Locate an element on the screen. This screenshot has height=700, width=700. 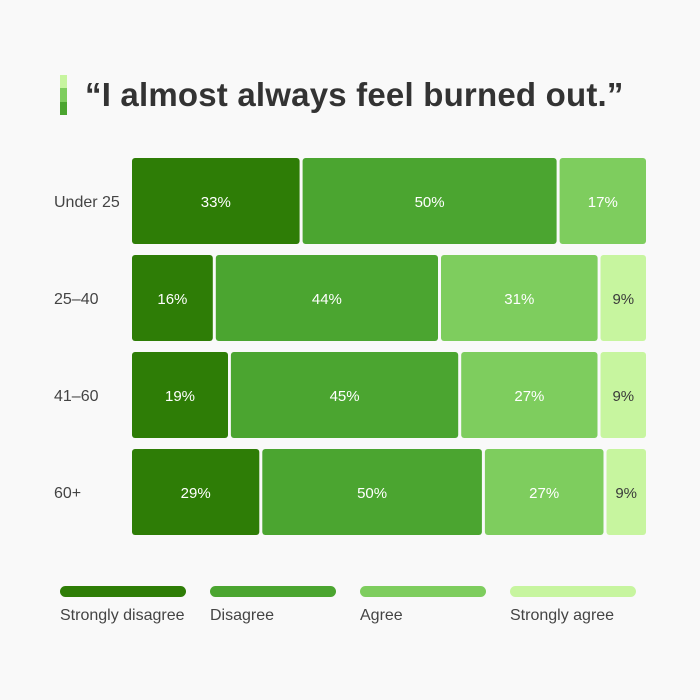
data-label: 19% is located at coordinates (180, 396).